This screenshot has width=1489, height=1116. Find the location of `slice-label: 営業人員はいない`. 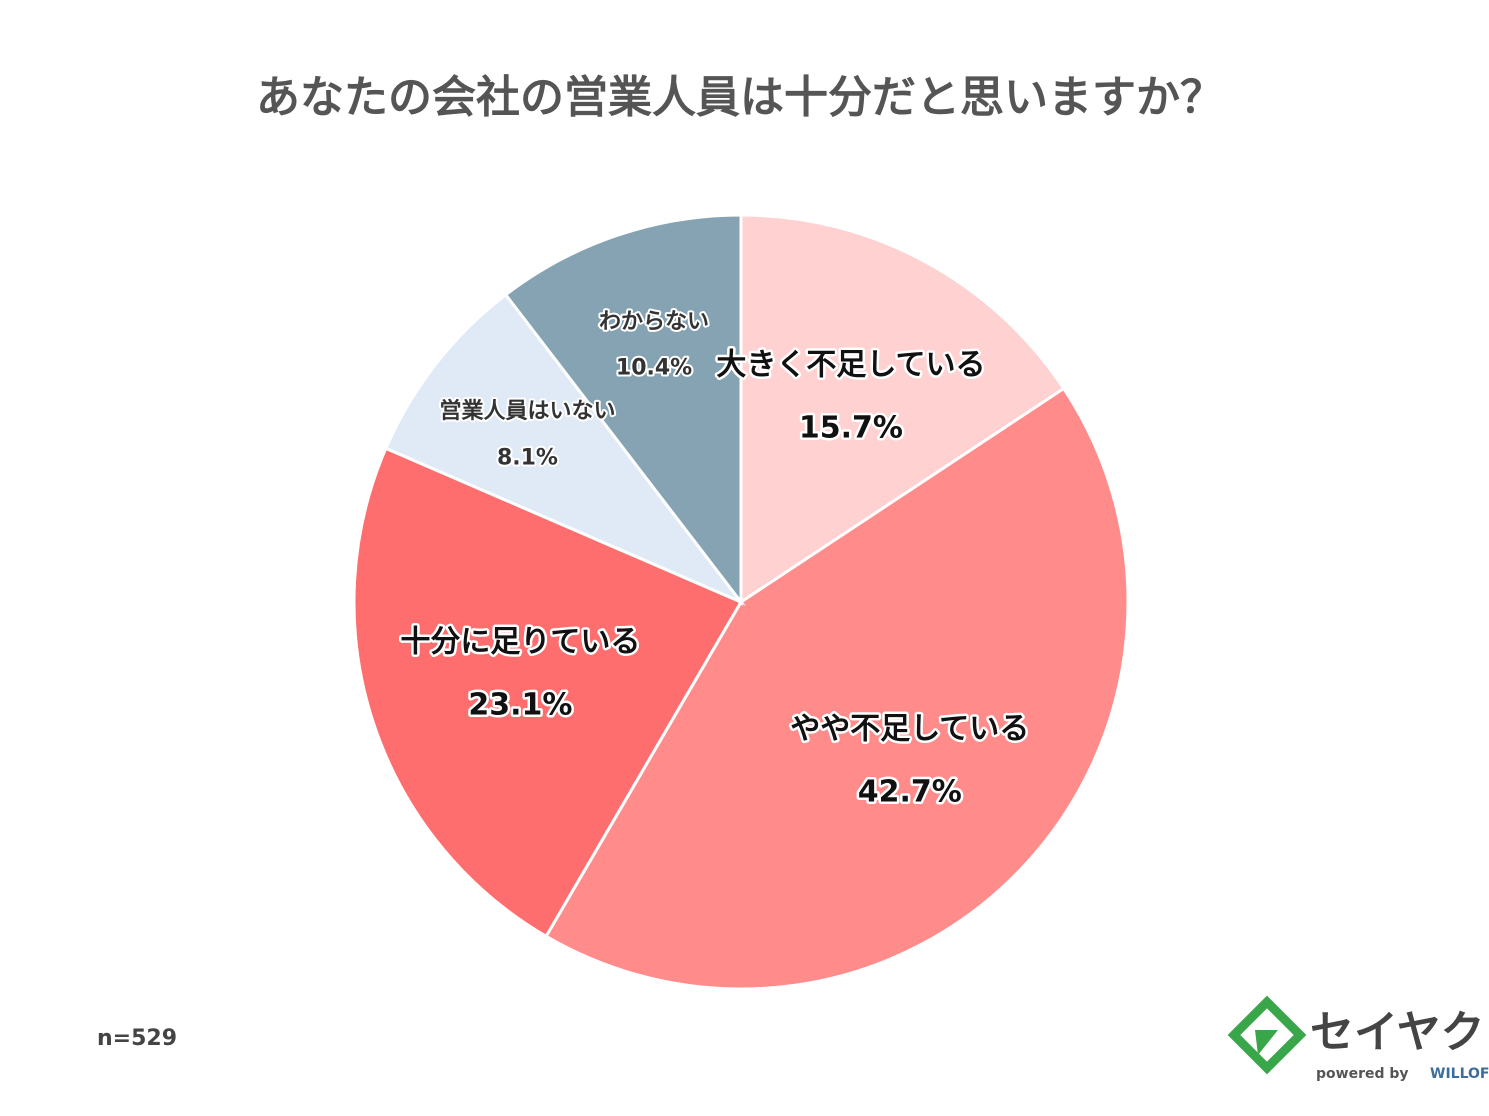

slice-label: 営業人員はいない is located at coordinates (527, 411).